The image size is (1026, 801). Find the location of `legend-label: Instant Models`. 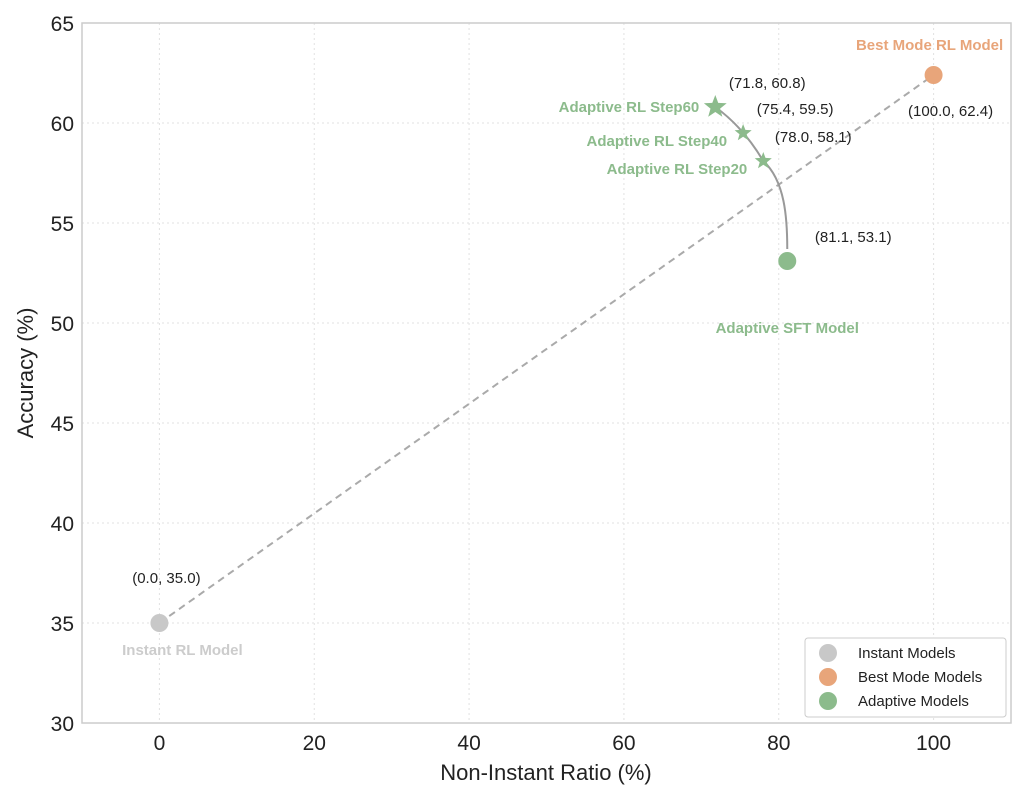

legend-label: Instant Models is located at coordinates (907, 653).